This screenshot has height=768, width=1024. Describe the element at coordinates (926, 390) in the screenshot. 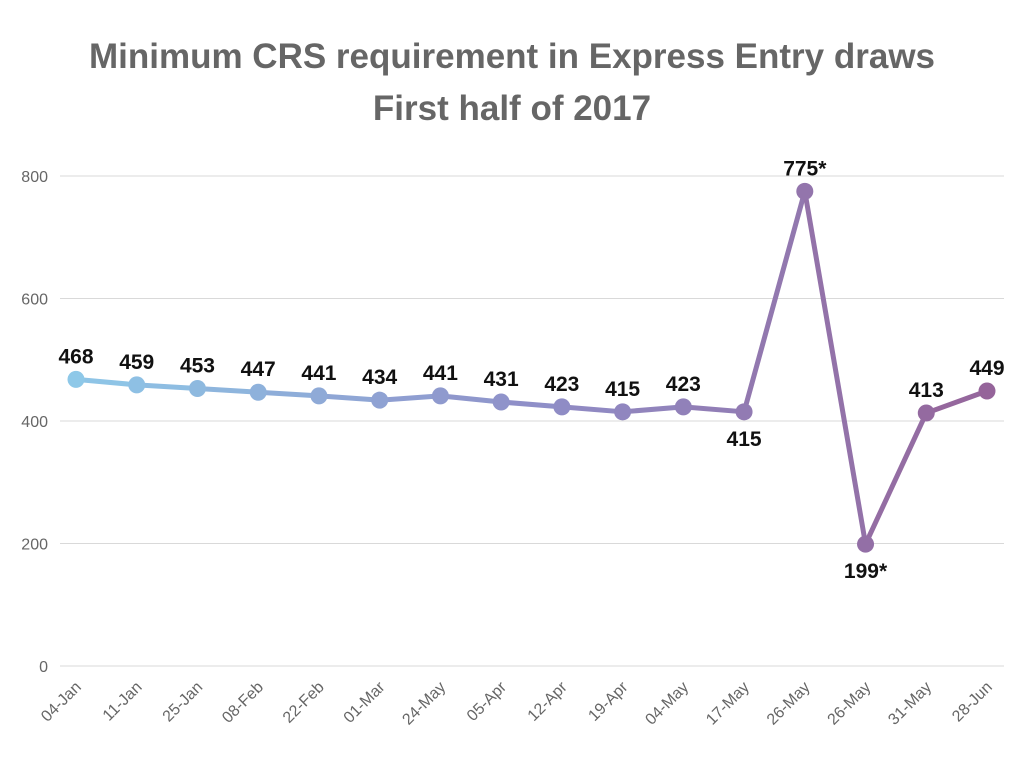

I see `data-label: 413` at that location.